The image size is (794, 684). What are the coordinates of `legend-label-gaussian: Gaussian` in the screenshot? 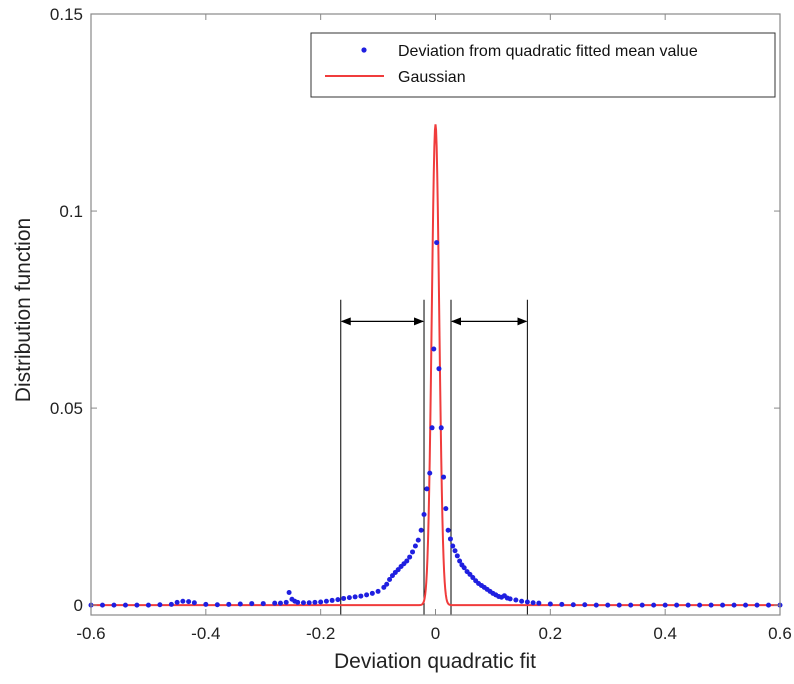 It's located at (432, 77).